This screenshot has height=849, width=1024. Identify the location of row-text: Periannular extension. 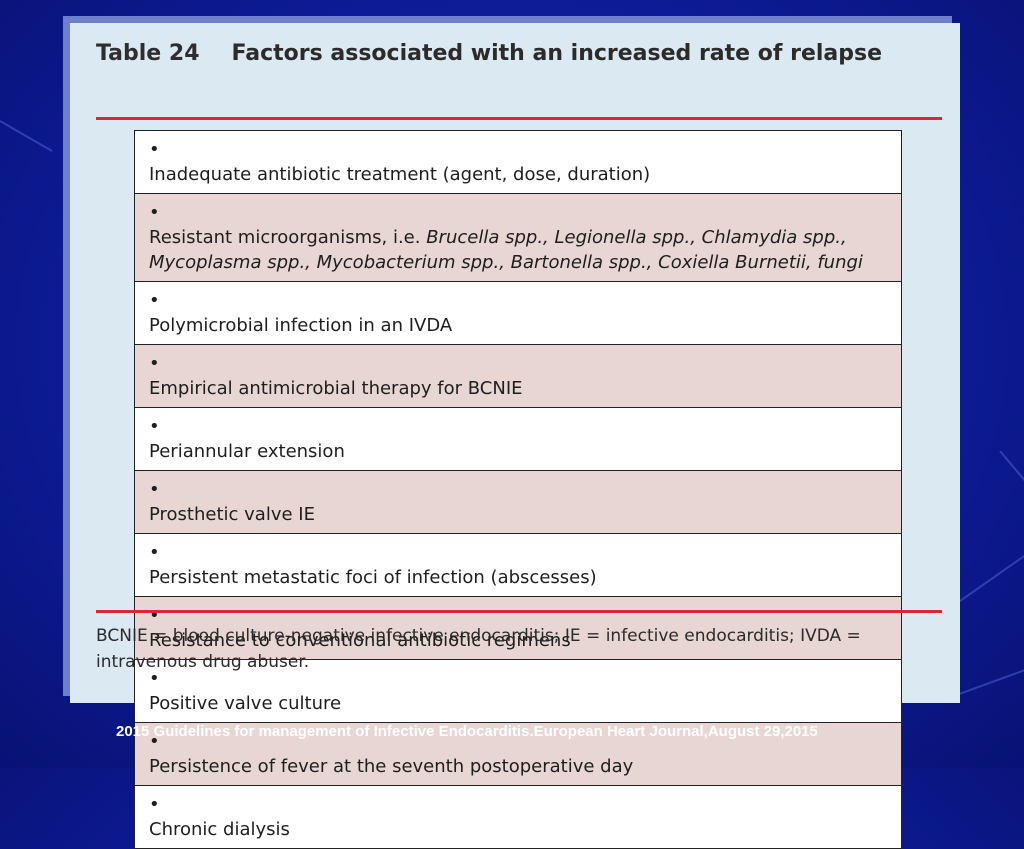
(247, 451).